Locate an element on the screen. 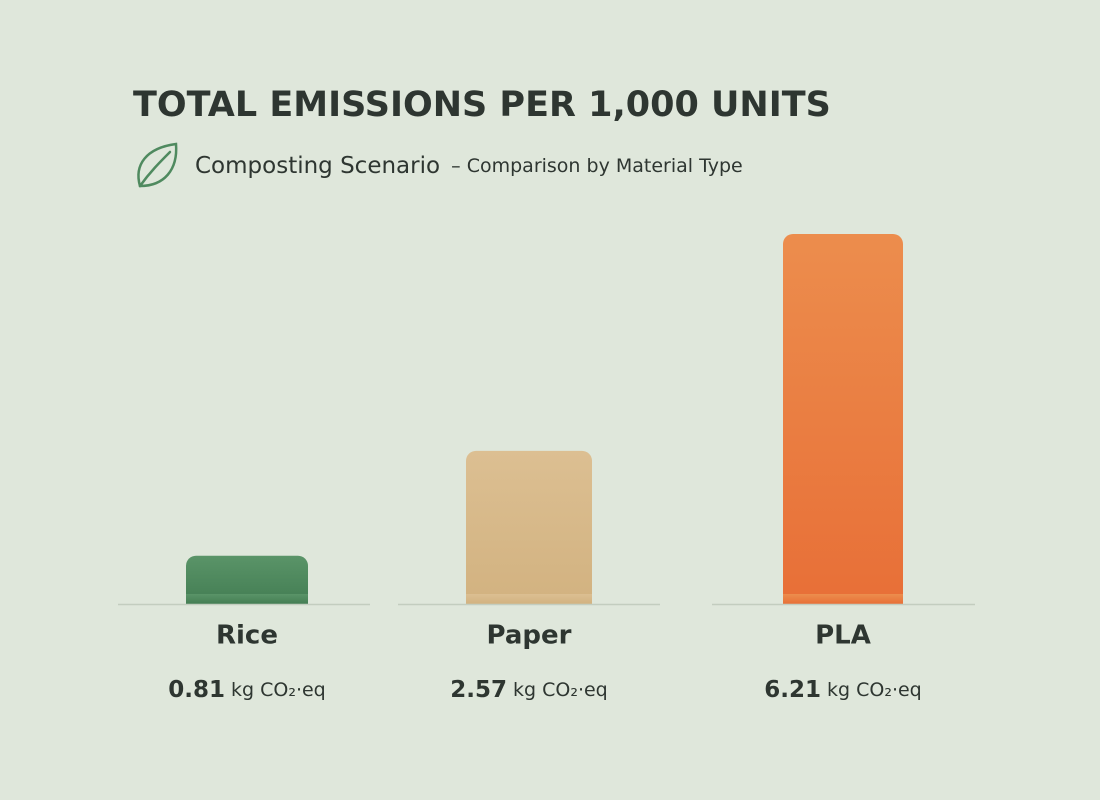 The width and height of the screenshot is (1100, 800). x-tick-label: PLA is located at coordinates (843, 636).